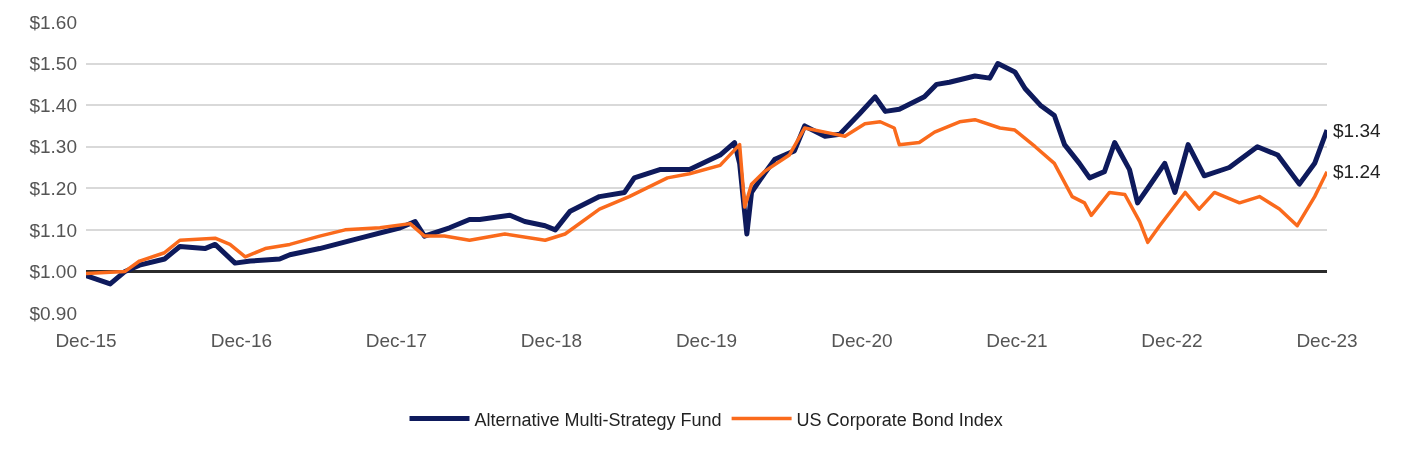 This screenshot has height=449, width=1412. What do you see at coordinates (53, 105) in the screenshot?
I see `y-tick-label: $1.40` at bounding box center [53, 105].